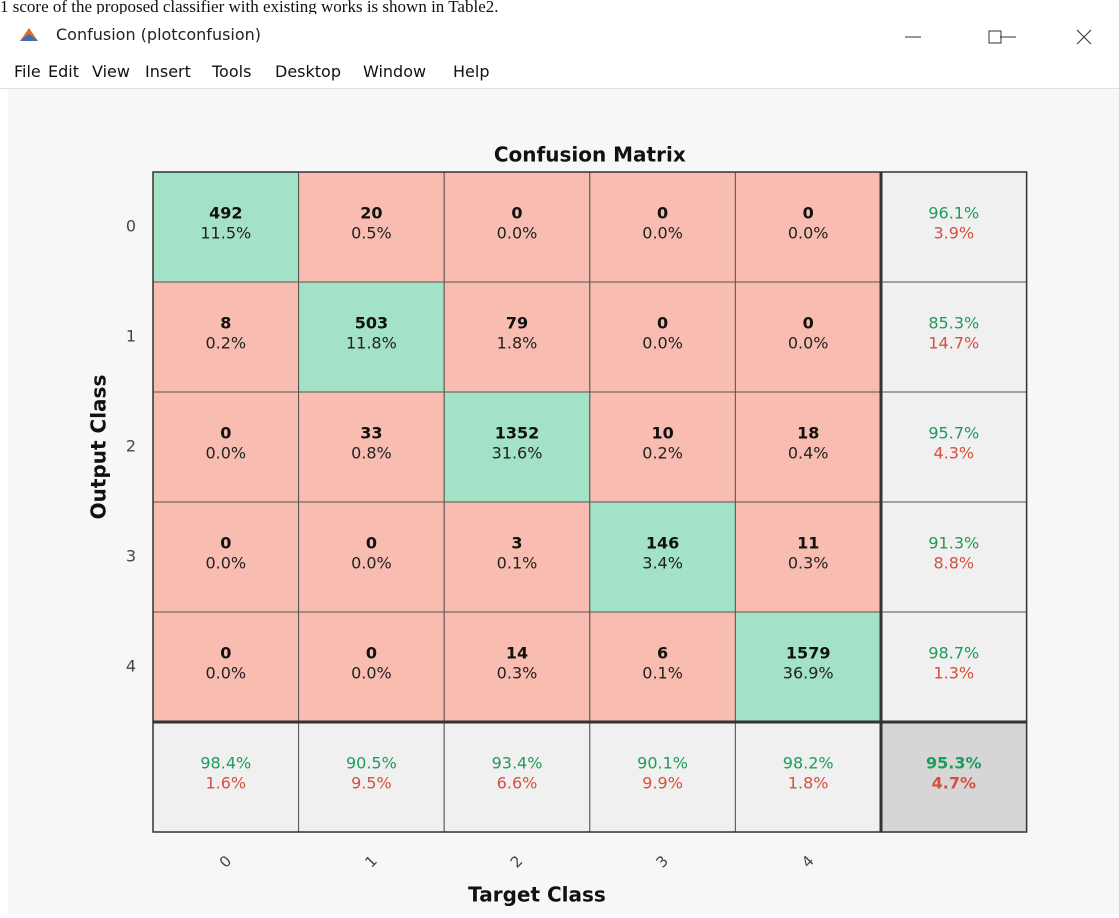  Describe the element at coordinates (1084, 37) in the screenshot. I see `close-button` at that location.